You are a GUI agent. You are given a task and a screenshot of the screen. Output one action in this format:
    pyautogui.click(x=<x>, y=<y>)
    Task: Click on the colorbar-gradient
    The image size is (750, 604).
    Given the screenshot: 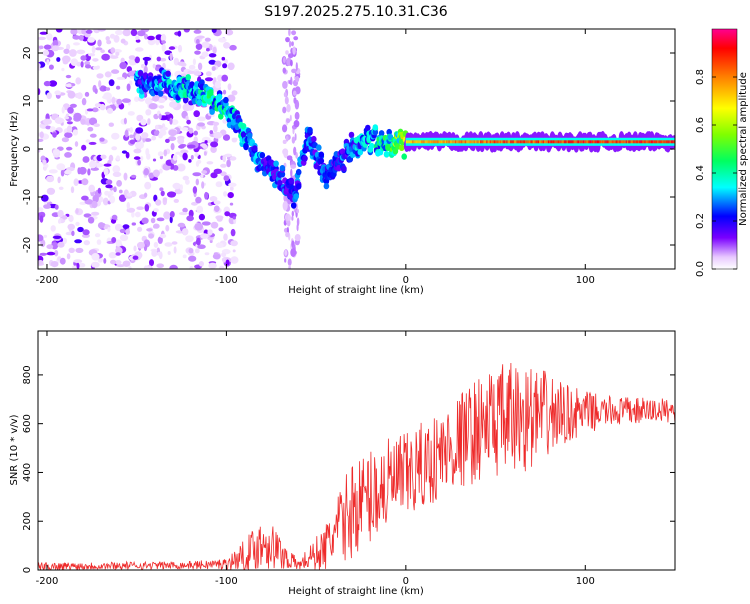 What is the action you would take?
    pyautogui.click(x=724, y=149)
    